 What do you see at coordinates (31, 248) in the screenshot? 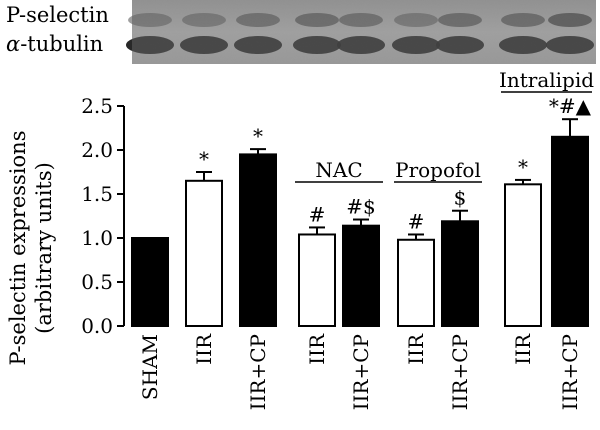
I see `y-axis-label: P-selectin expressions (arbitrary units)` at bounding box center [31, 248].